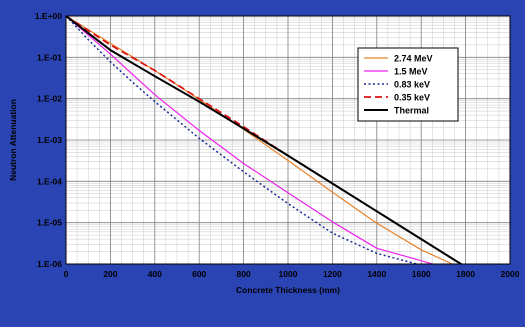 This screenshot has height=327, width=525. Describe the element at coordinates (66, 274) in the screenshot. I see `x-tick-label: 0` at that location.